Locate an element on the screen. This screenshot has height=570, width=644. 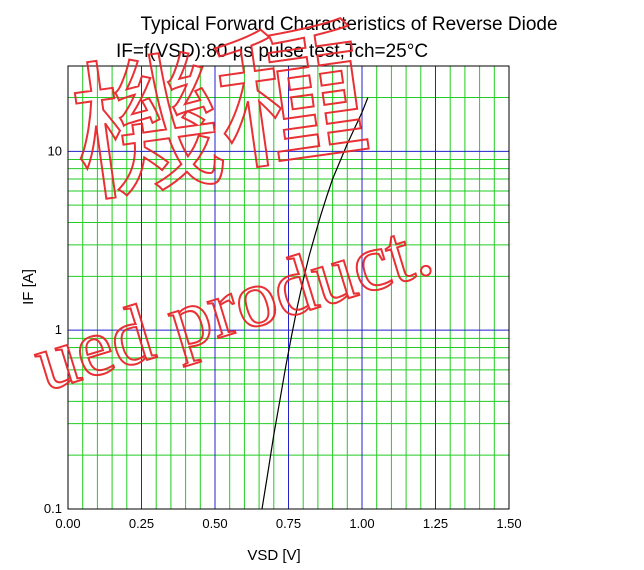
series-layer is located at coordinates (315, 303).